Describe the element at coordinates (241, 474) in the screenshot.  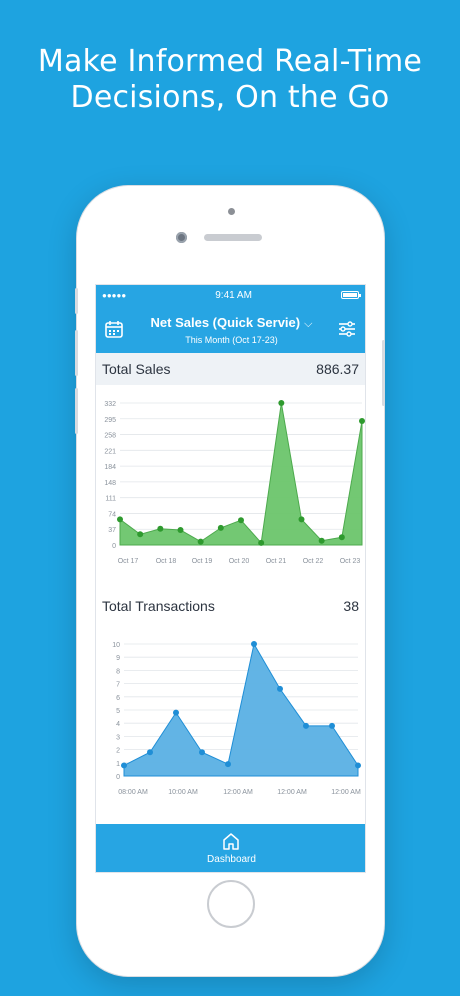
I see `series-area` at that location.